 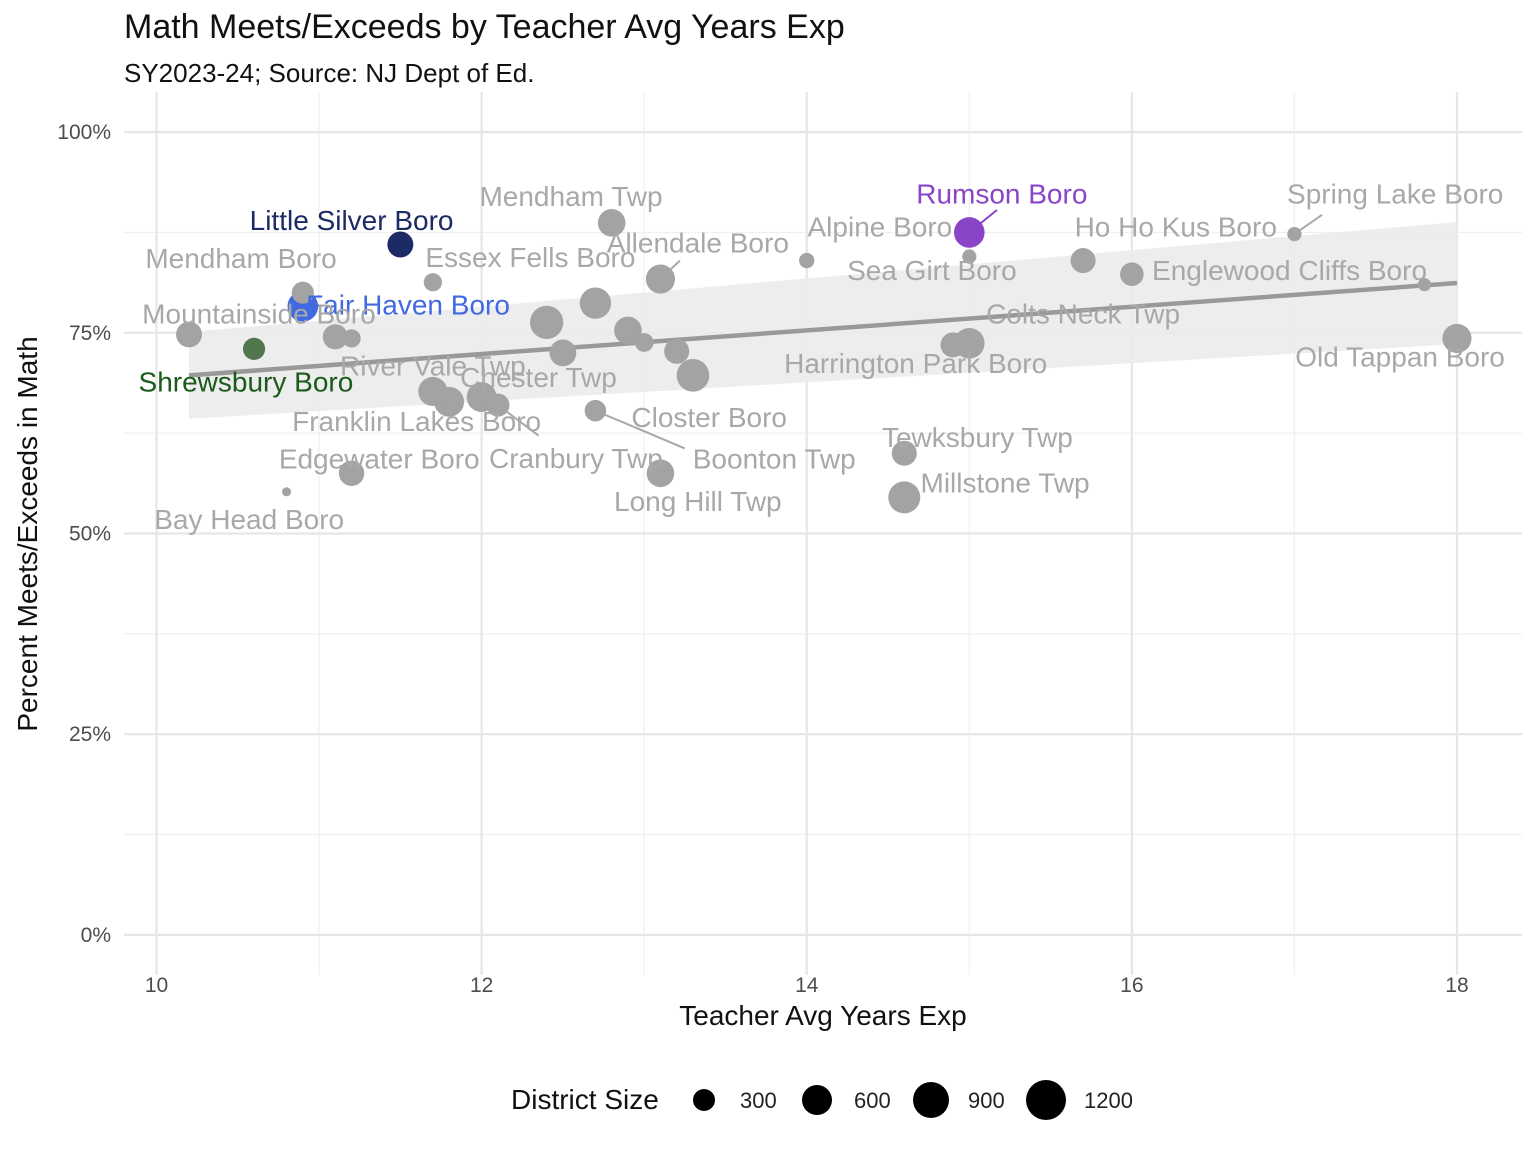 What do you see at coordinates (1108, 1100) in the screenshot?
I see `legend-label-1200: 1200` at bounding box center [1108, 1100].